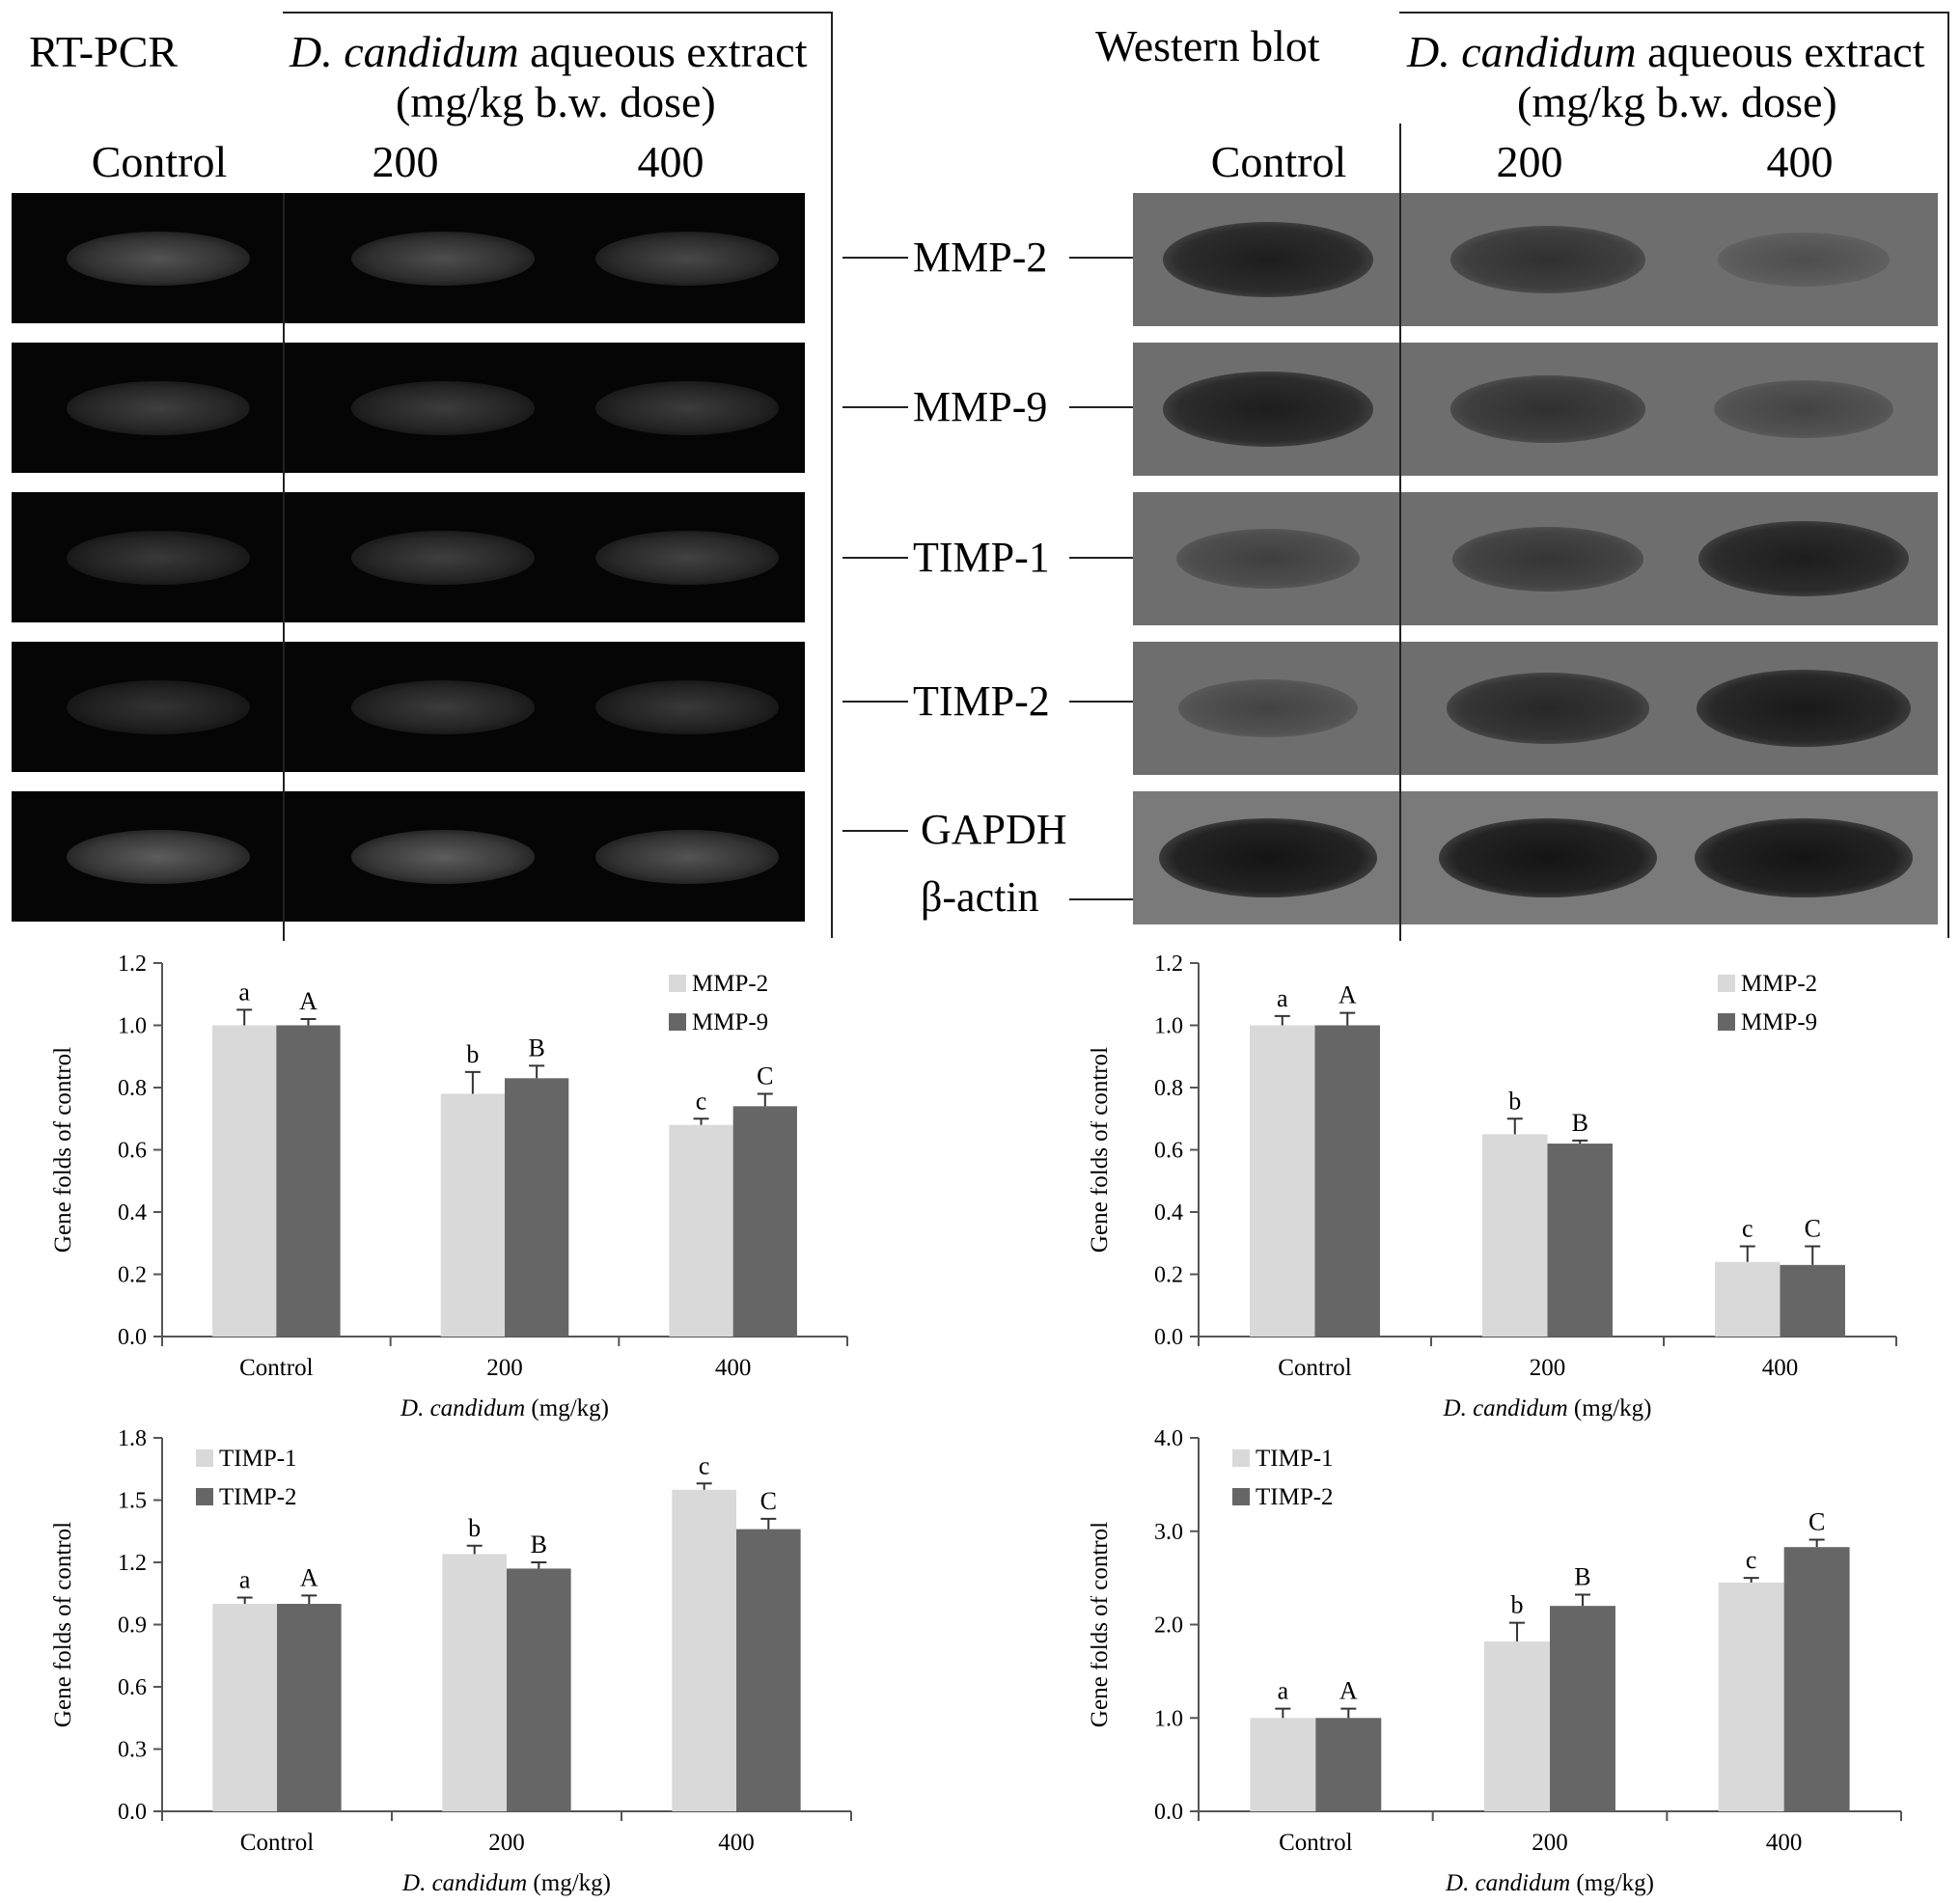 The height and width of the screenshot is (1903, 1960). Describe the element at coordinates (132, 1275) in the screenshot. I see `y-tick-label: 0.2` at that location.